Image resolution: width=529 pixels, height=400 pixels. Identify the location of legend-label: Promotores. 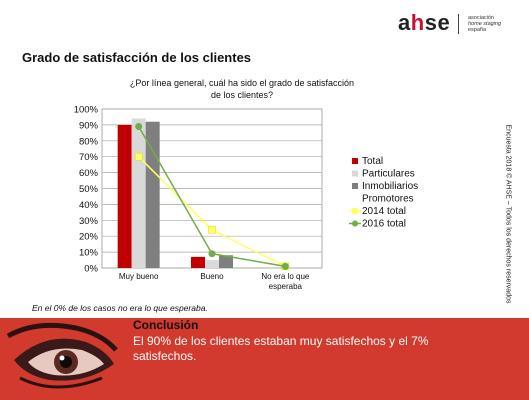
(388, 199).